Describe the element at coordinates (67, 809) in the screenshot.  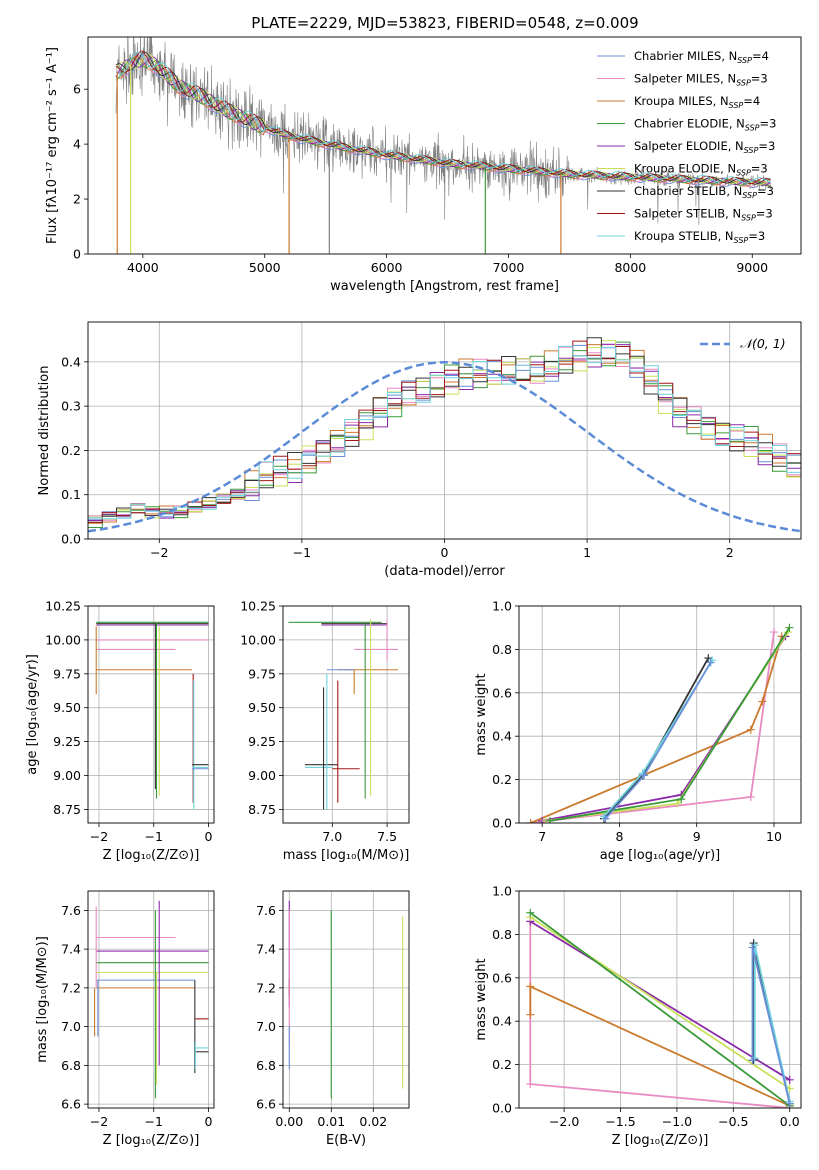
I see `age_vs_Z-ytick-label: 8.75` at that location.